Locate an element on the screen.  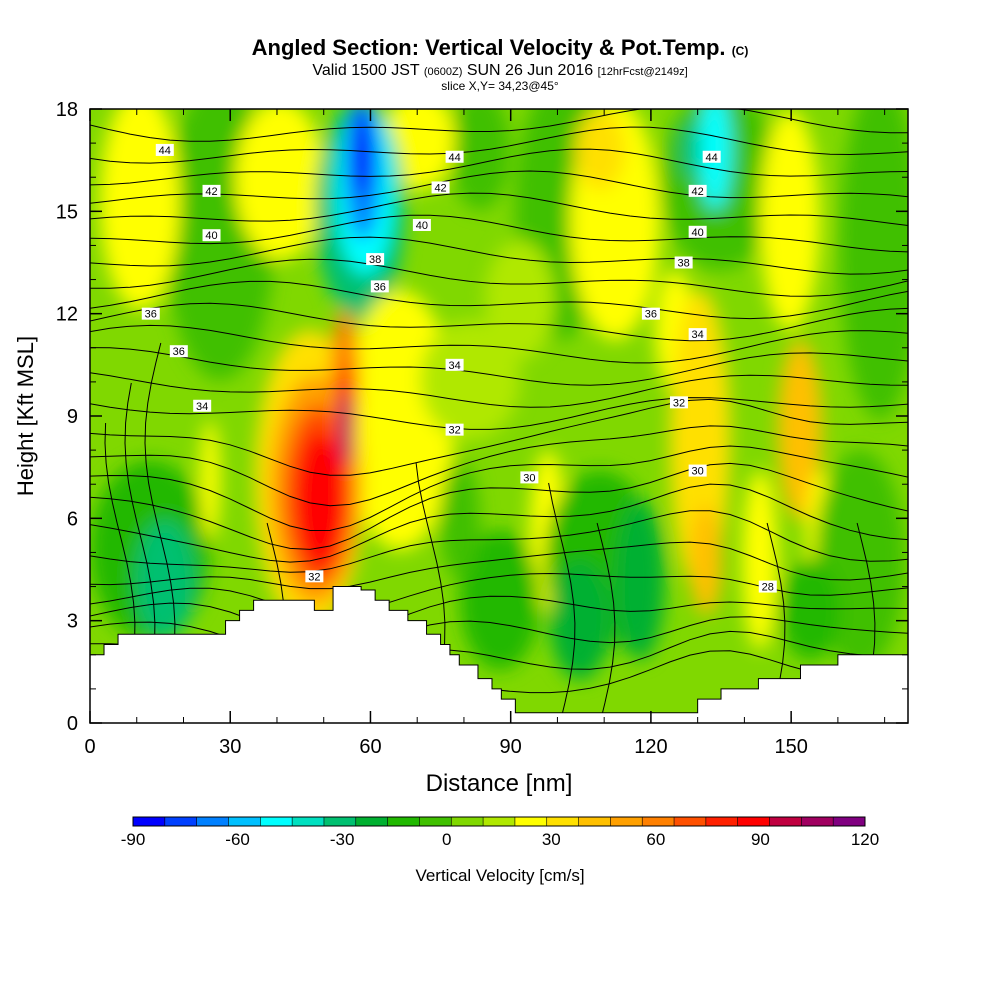
x-tick-label: 0 is located at coordinates (89, 747).